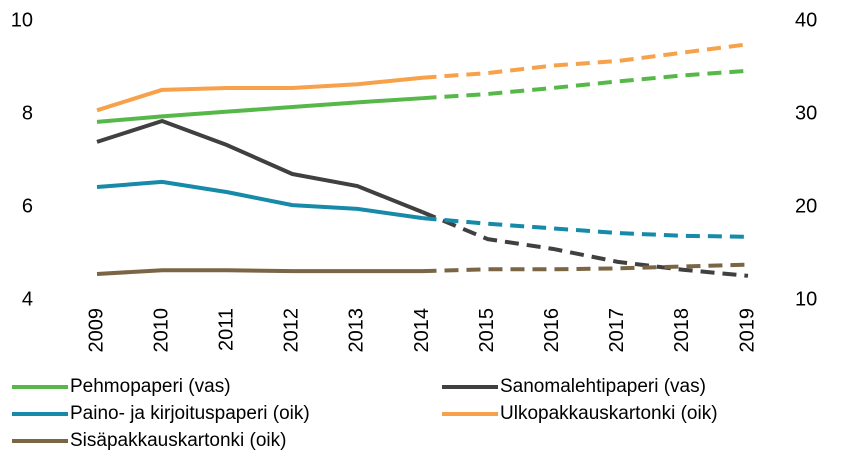 This screenshot has height=463, width=842. What do you see at coordinates (150, 386) in the screenshot?
I see `legend-label: Pehmopaperi (vas)` at bounding box center [150, 386].